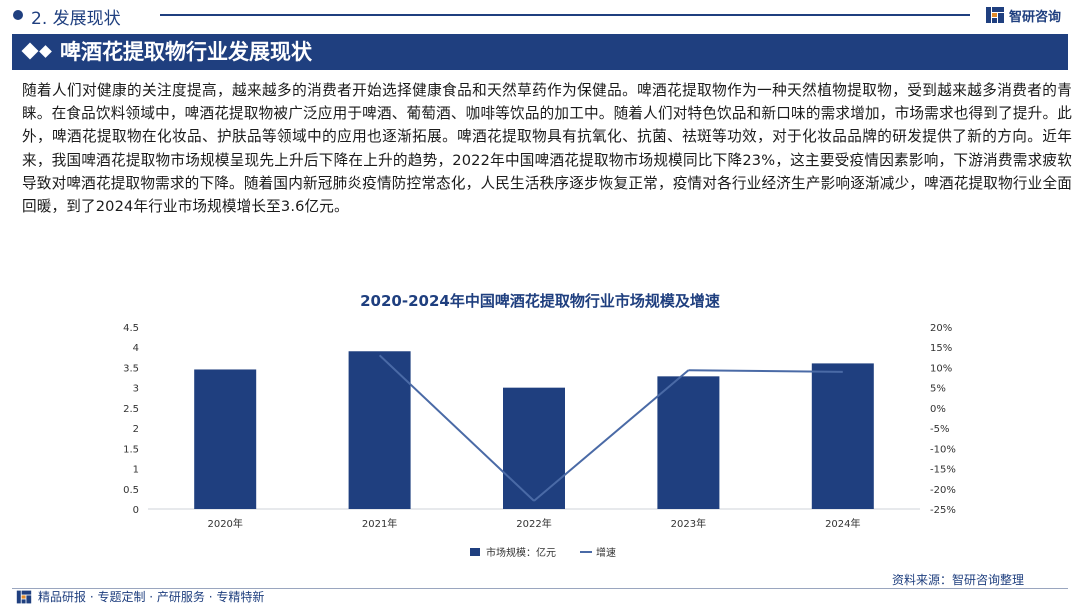 The width and height of the screenshot is (1080, 606). What do you see at coordinates (151, 597) in the screenshot?
I see `footer-tagline-text: 精品研报 · 专题定制 · 产研服务 · 专精特新` at bounding box center [151, 597].